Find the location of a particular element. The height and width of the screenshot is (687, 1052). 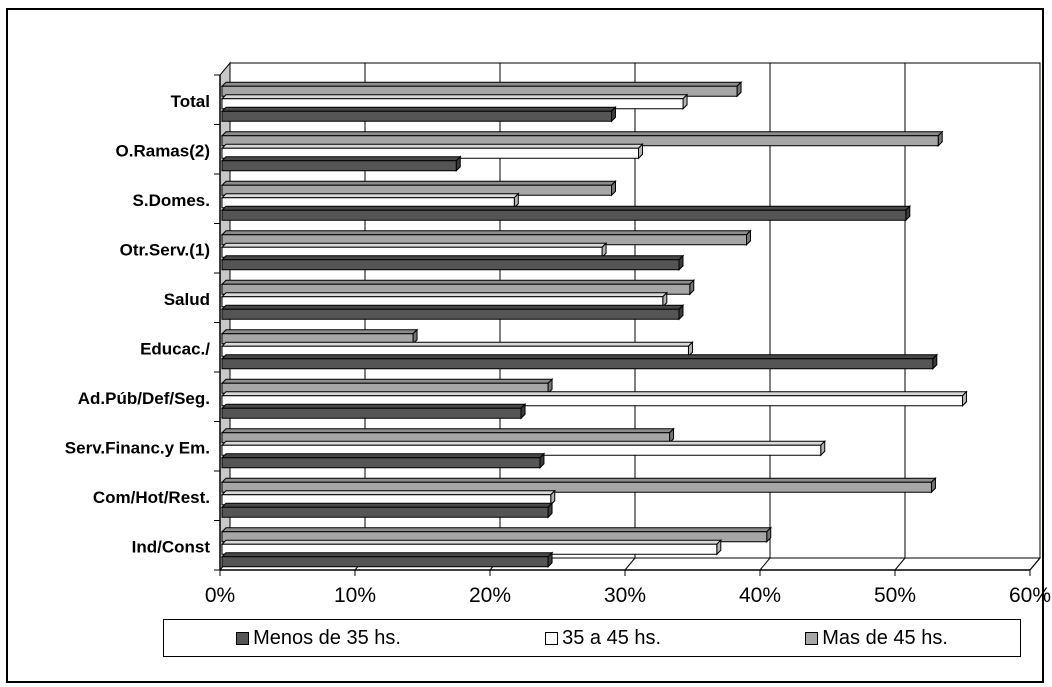

x-tick-label: 60% is located at coordinates (1030, 595).